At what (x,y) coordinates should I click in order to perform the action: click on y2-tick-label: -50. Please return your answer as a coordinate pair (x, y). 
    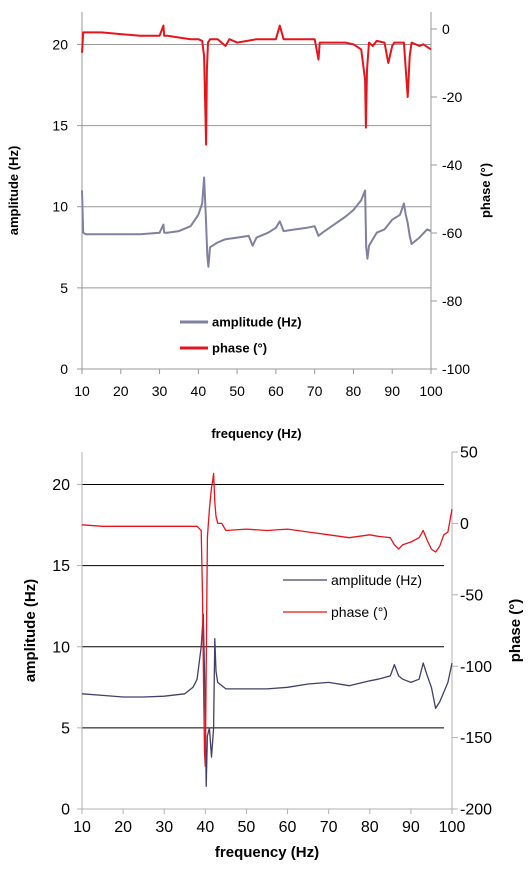
    Looking at the image, I should click on (471, 595).